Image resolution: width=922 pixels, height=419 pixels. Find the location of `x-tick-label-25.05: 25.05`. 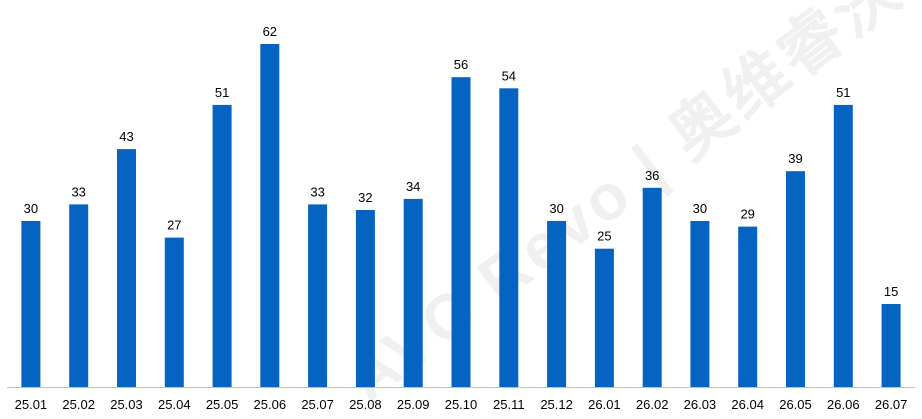

x-tick-label-25.05: 25.05 is located at coordinates (222, 404).